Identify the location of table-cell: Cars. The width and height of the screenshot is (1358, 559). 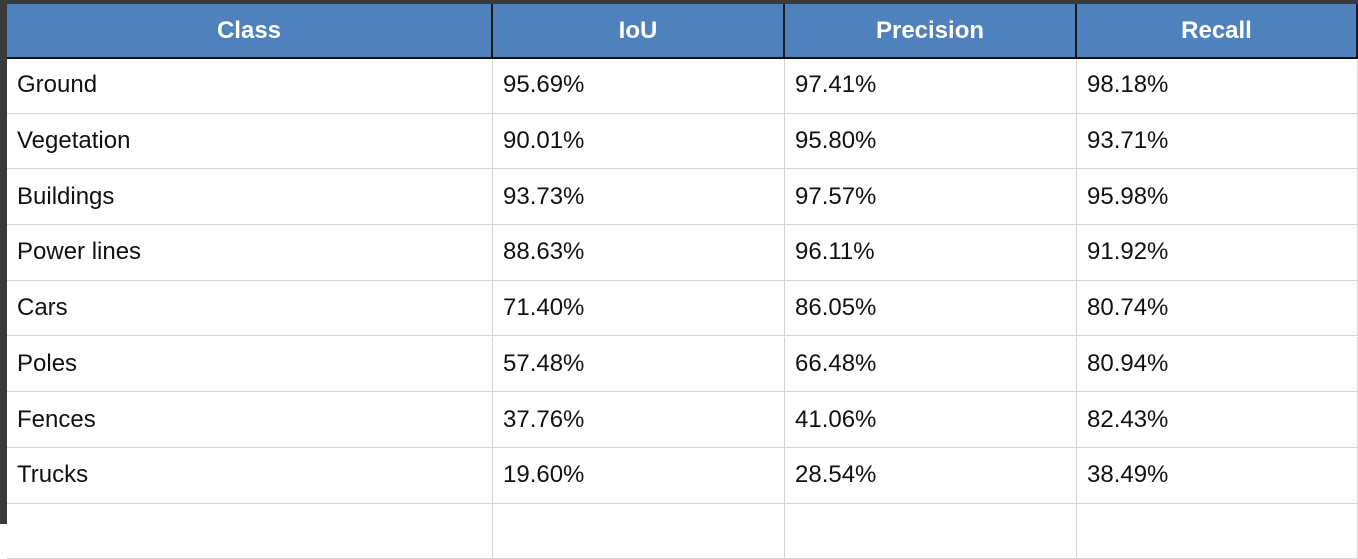
(250, 308).